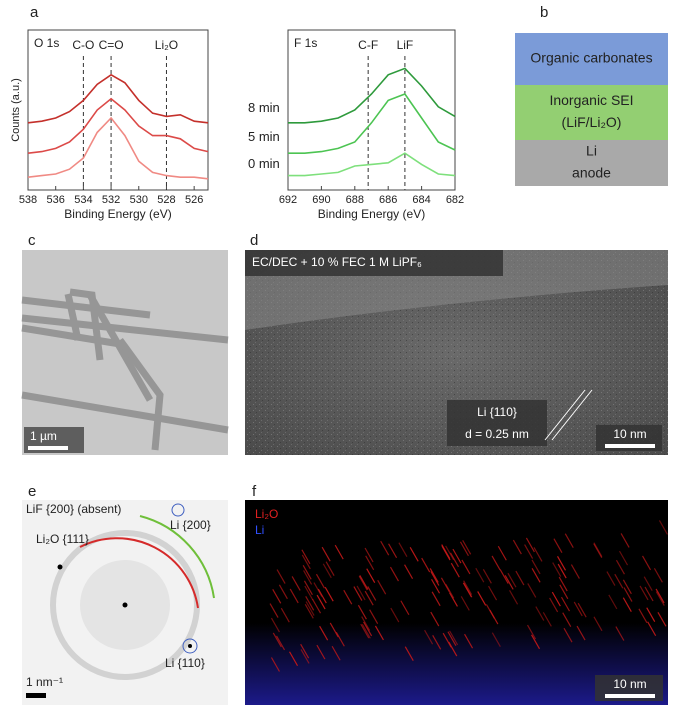 The image size is (695, 720). Describe the element at coordinates (118, 148) in the screenshot. I see `series-line` at that location.